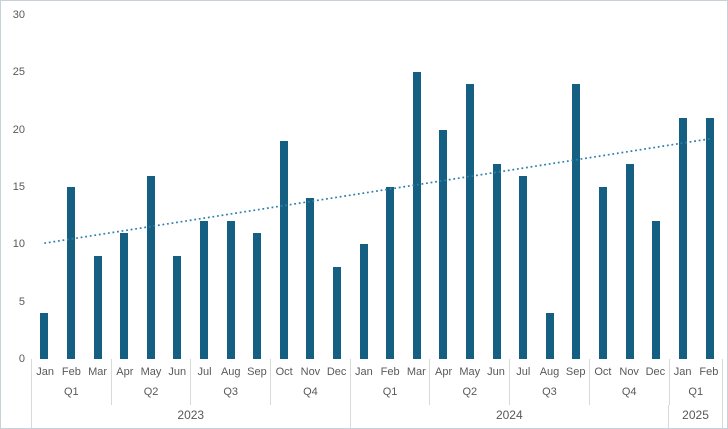  Describe the element at coordinates (603, 273) in the screenshot. I see `bar-oct-2024` at that location.